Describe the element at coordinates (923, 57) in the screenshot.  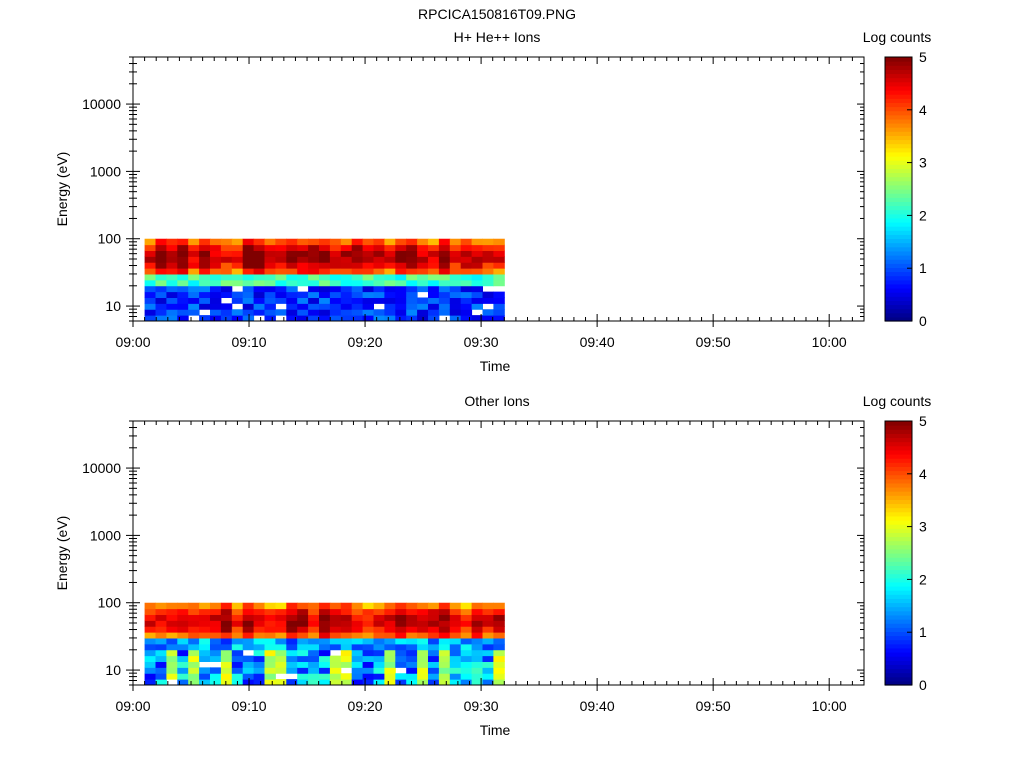
I see `colorbar-tick-label: 5` at that location.